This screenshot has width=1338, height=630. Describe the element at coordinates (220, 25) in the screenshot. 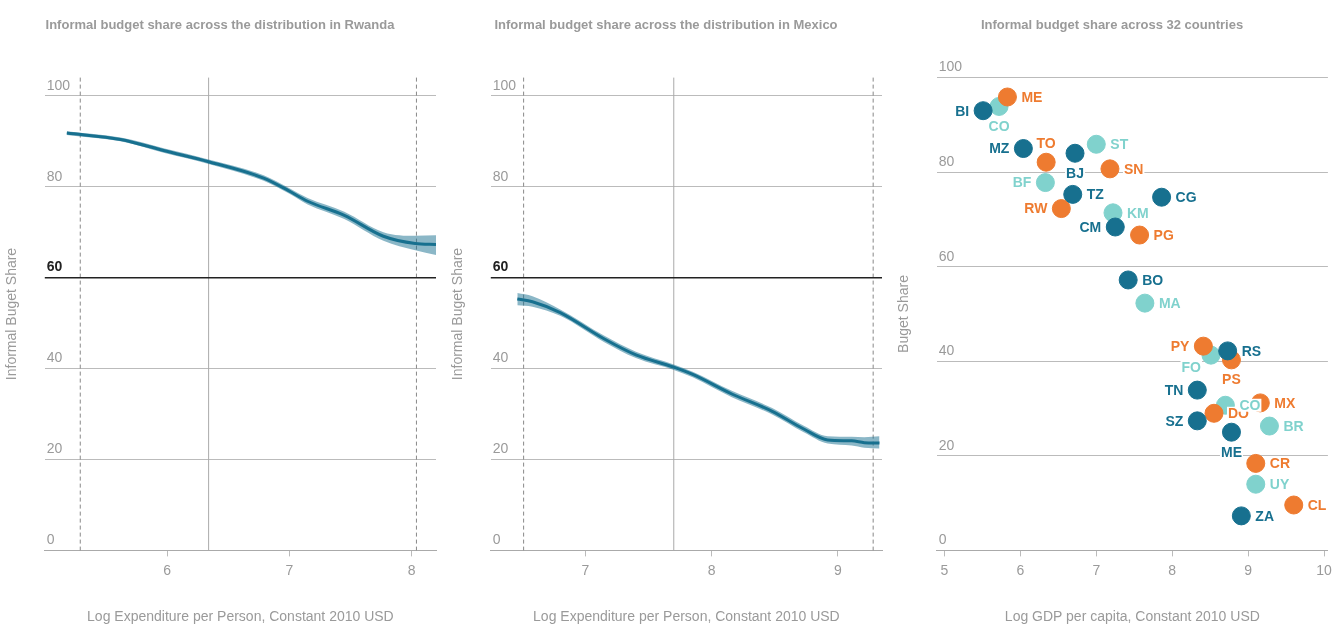

I see `chart-title: Informal budget share across the distribution in Rwanda` at that location.